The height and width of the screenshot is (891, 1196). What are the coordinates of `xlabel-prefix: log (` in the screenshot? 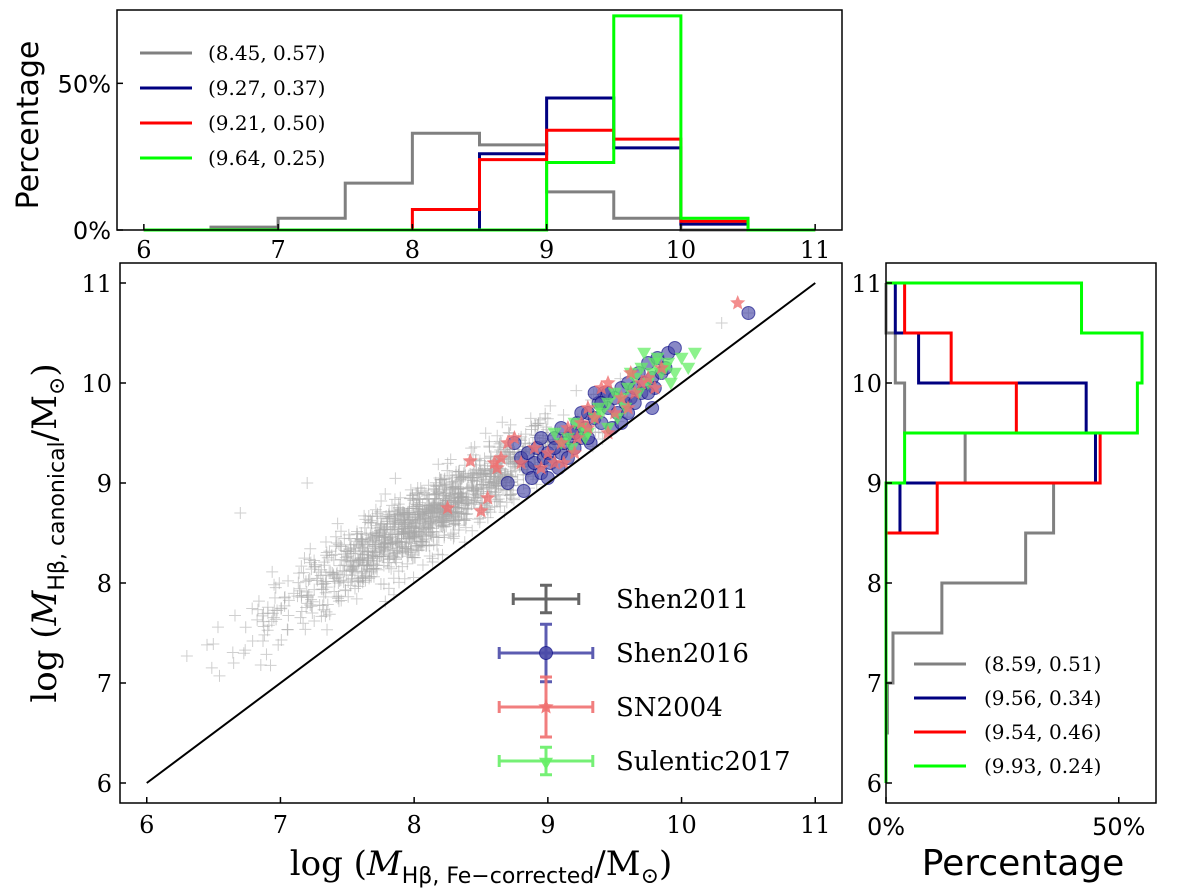 It's located at (328, 864).